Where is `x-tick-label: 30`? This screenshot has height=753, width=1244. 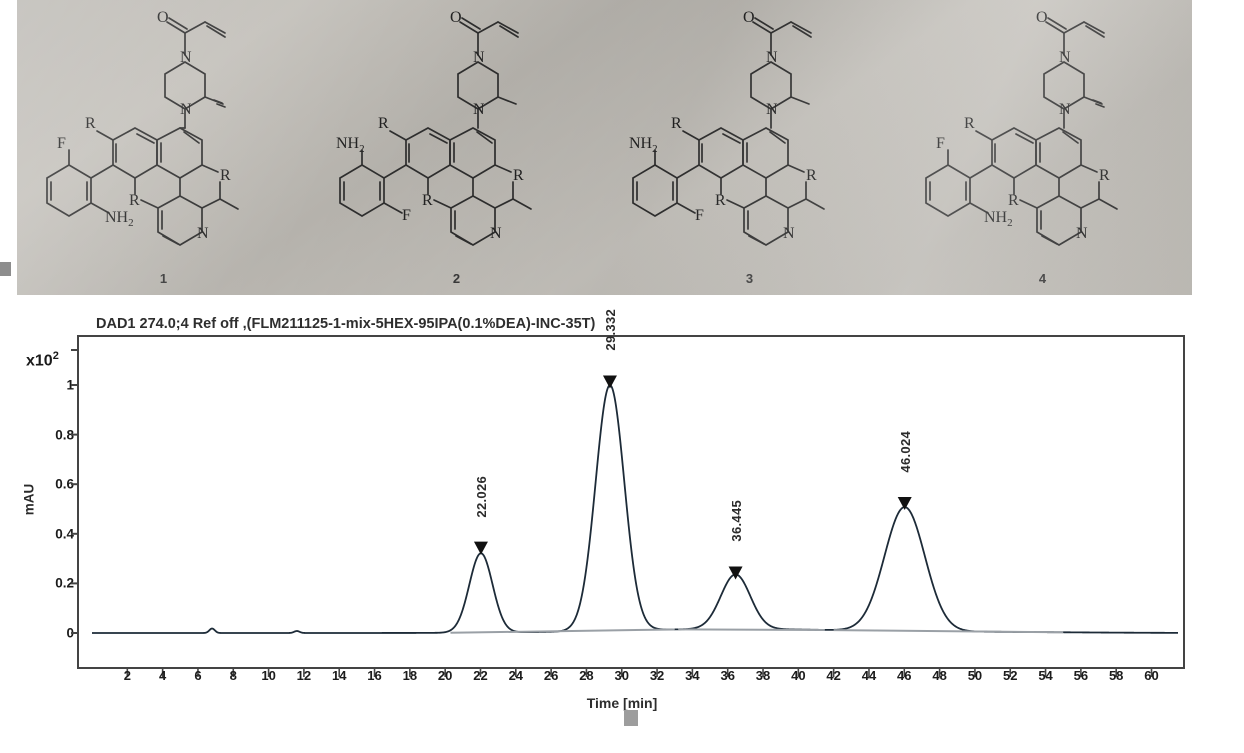
x-tick-label: 30 is located at coordinates (621, 675).